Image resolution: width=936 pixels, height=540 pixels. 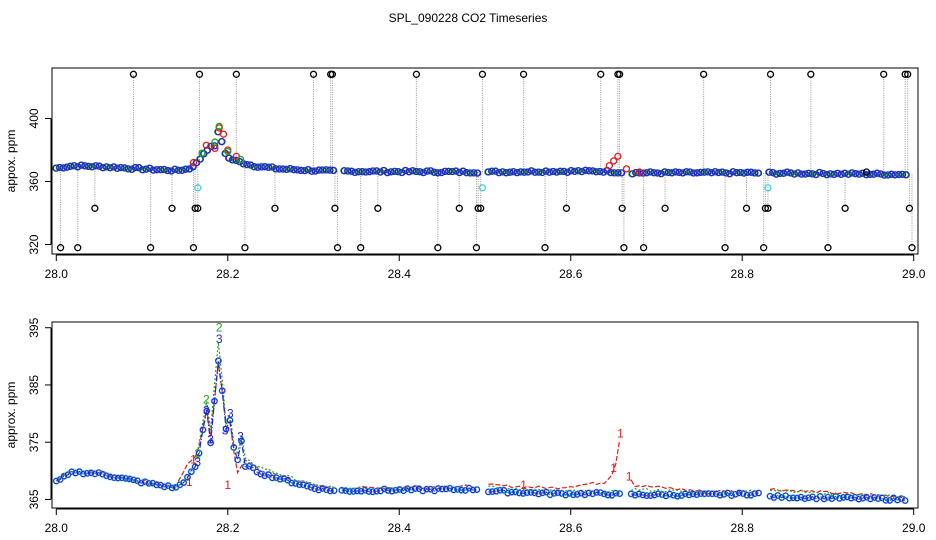 I want to click on bottom-x-tick-label: 28.0, so click(x=57, y=528).